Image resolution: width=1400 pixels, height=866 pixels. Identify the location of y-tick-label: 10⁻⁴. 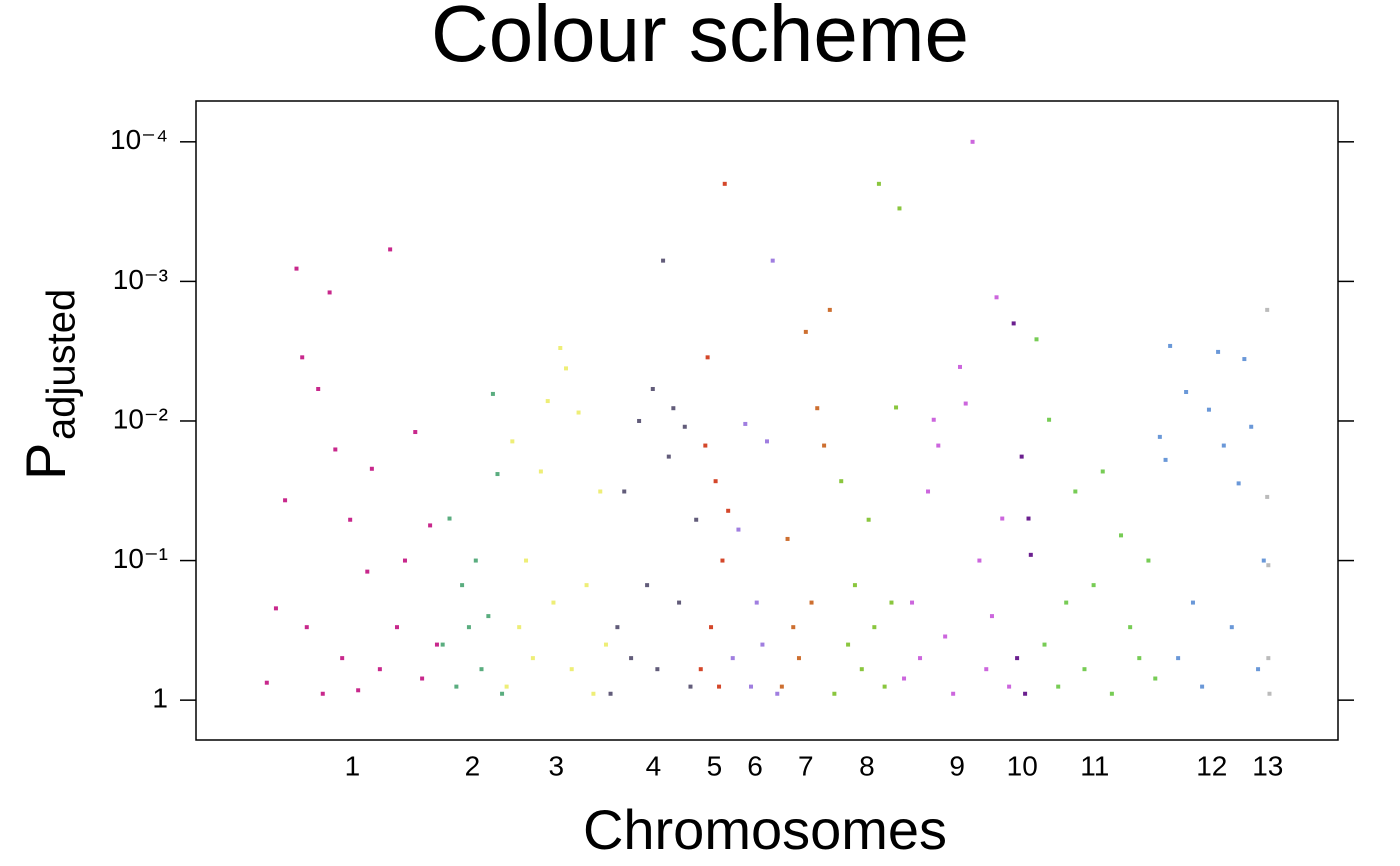
(139, 139).